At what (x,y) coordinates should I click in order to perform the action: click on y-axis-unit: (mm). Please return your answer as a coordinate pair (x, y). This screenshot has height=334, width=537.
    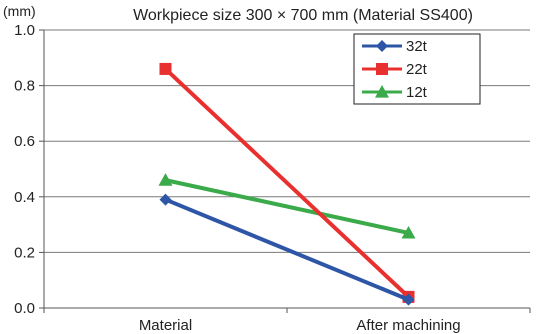
    Looking at the image, I should click on (19, 11).